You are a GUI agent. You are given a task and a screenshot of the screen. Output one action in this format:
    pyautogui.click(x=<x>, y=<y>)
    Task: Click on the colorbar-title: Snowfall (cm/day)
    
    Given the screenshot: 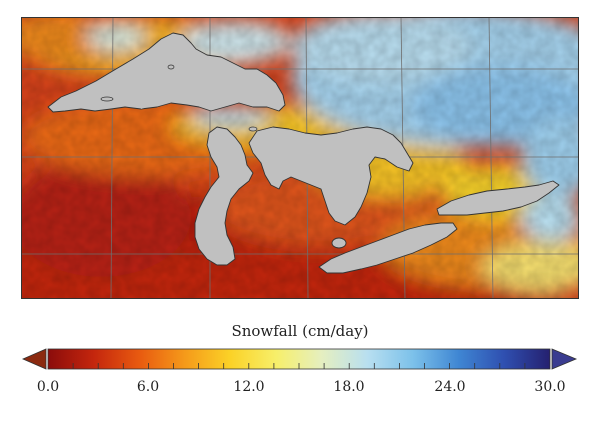 What is the action you would take?
    pyautogui.click(x=300, y=331)
    